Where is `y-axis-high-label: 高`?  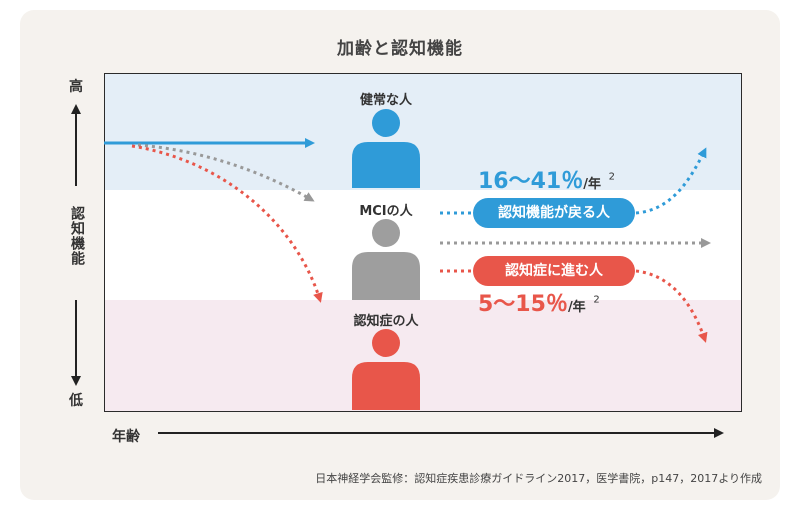 y-axis-high-label: 高 is located at coordinates (76, 87).